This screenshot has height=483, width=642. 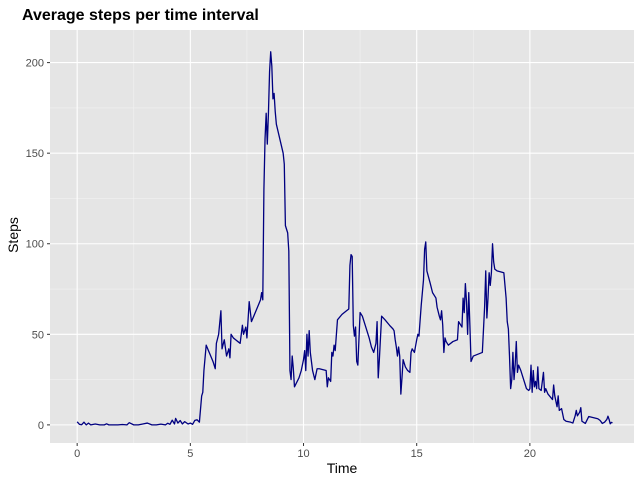 I want to click on x-axis: 0 5 10 15 20, so click(x=305, y=451).